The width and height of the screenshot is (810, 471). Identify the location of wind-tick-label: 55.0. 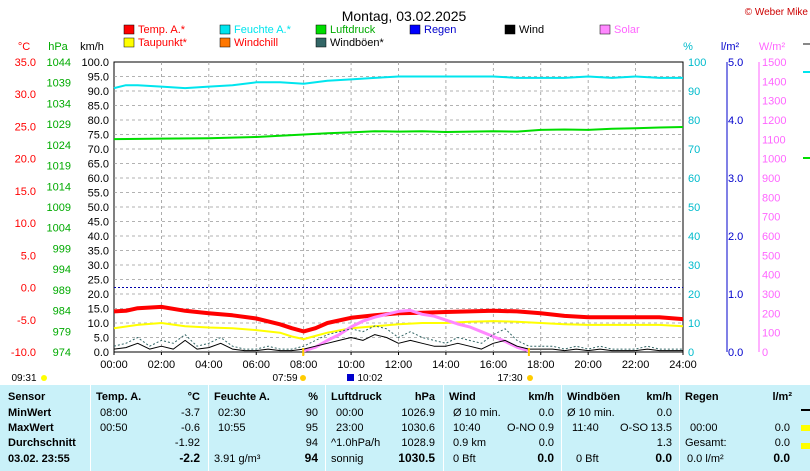
(98, 194).